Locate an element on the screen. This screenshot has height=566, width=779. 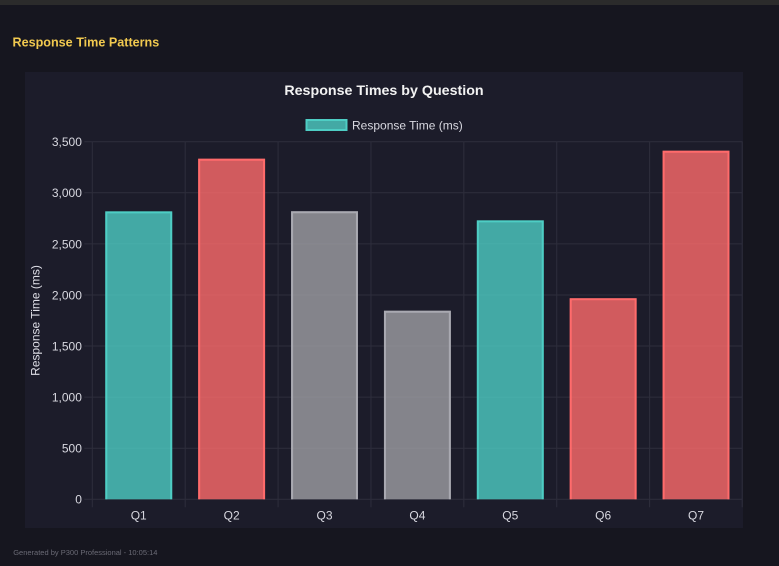
svg-text: Response Times by Question is located at coordinates (383, 91).